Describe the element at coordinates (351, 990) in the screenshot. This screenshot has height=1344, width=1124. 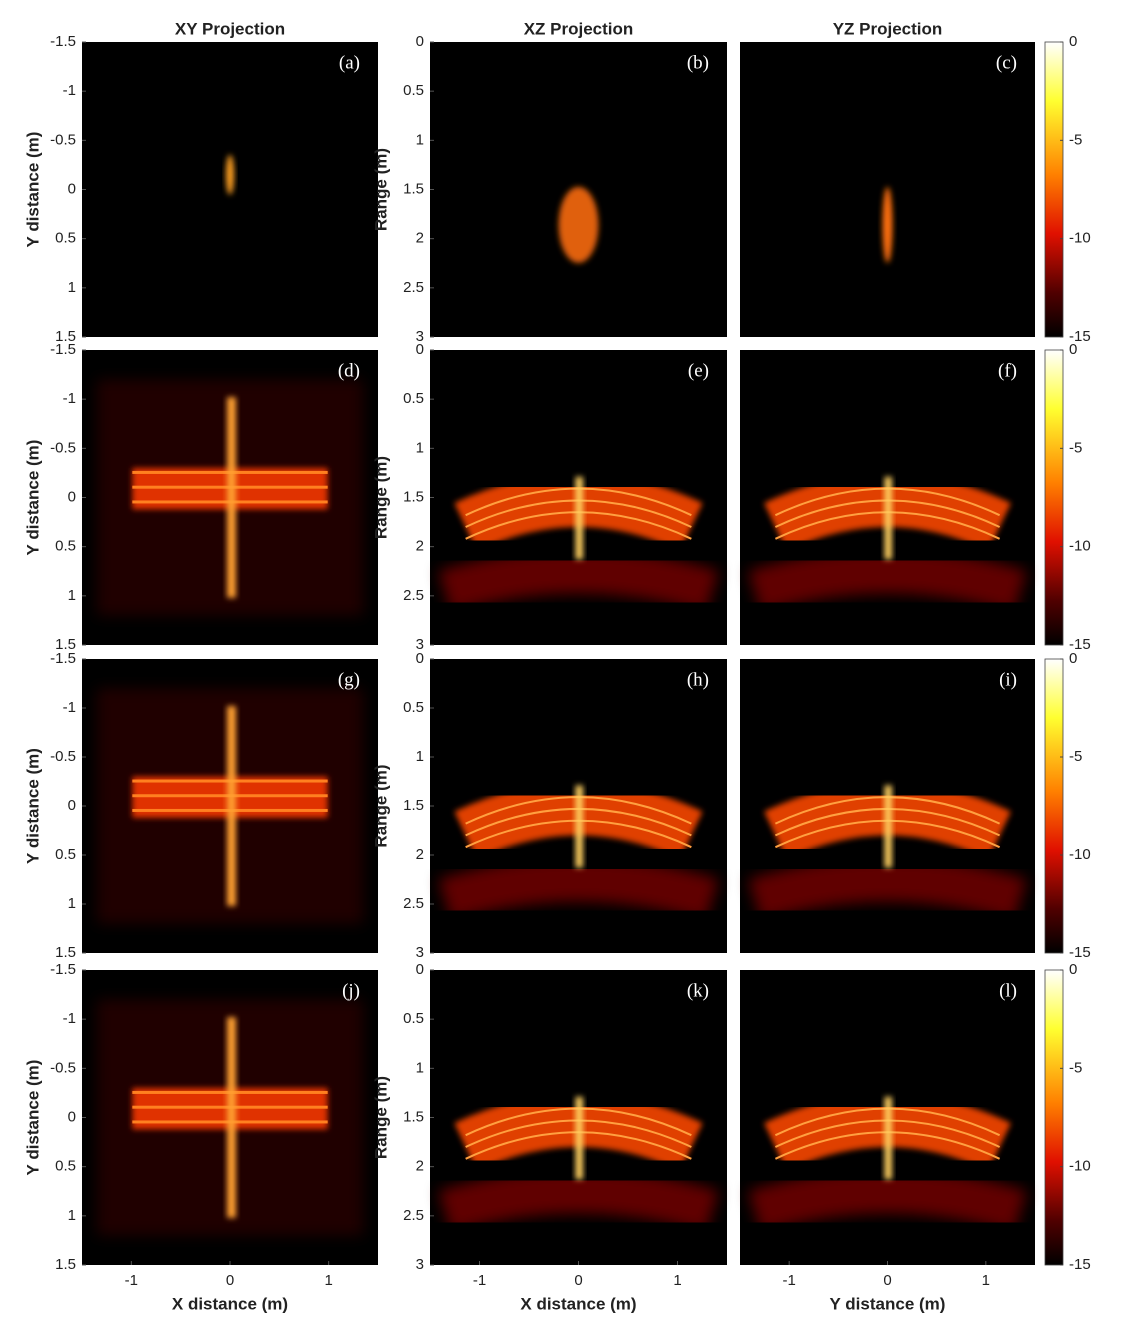
I see `panel-label: (j)` at that location.